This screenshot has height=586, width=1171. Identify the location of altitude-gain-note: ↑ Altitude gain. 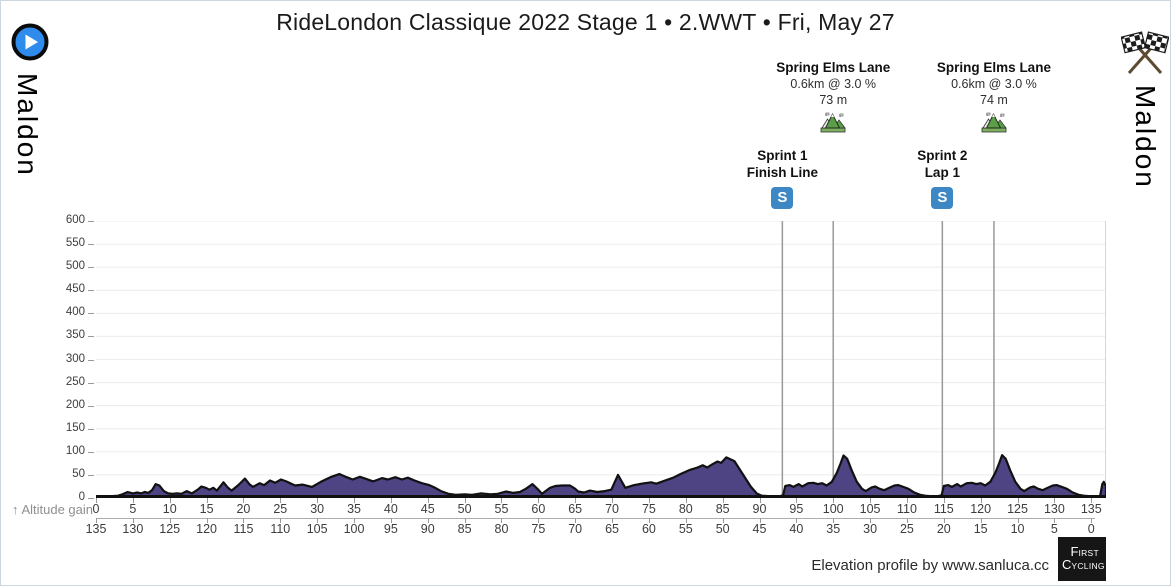
(52, 509).